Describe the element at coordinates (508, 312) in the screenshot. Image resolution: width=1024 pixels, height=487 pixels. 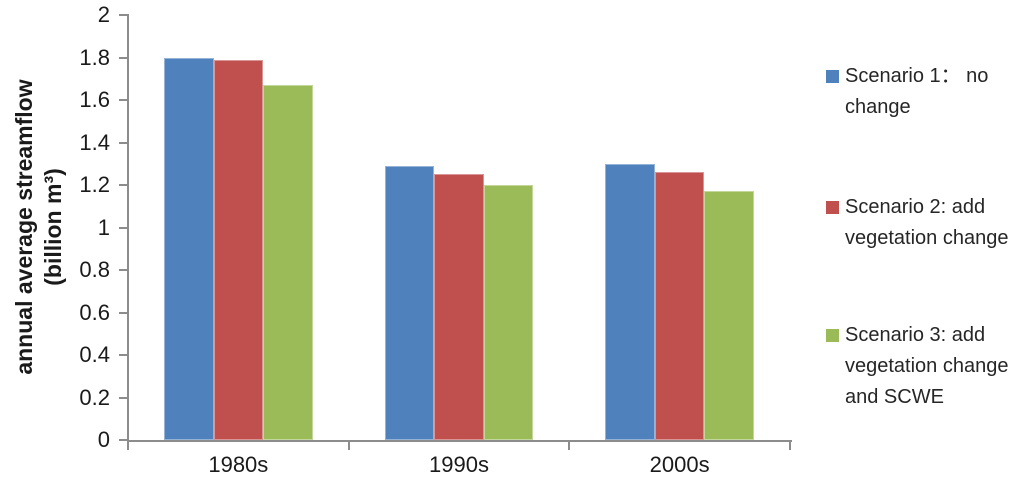
I see `bar-1990s-series3` at that location.